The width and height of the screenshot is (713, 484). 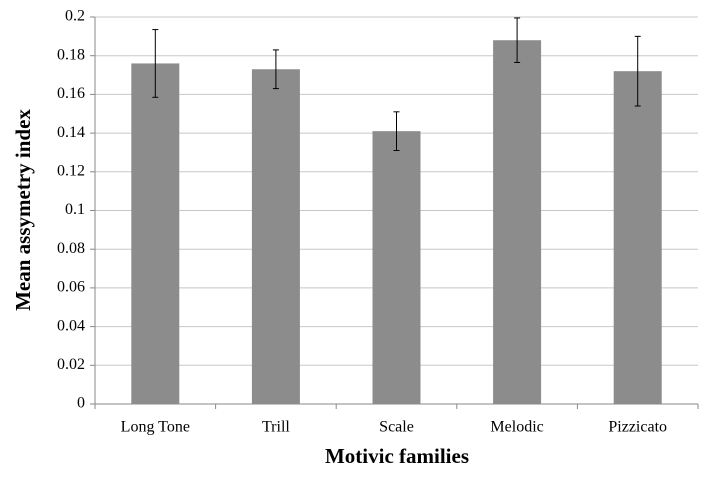 What do you see at coordinates (75, 16) in the screenshot?
I see `y-tick-label: 0.2` at bounding box center [75, 16].